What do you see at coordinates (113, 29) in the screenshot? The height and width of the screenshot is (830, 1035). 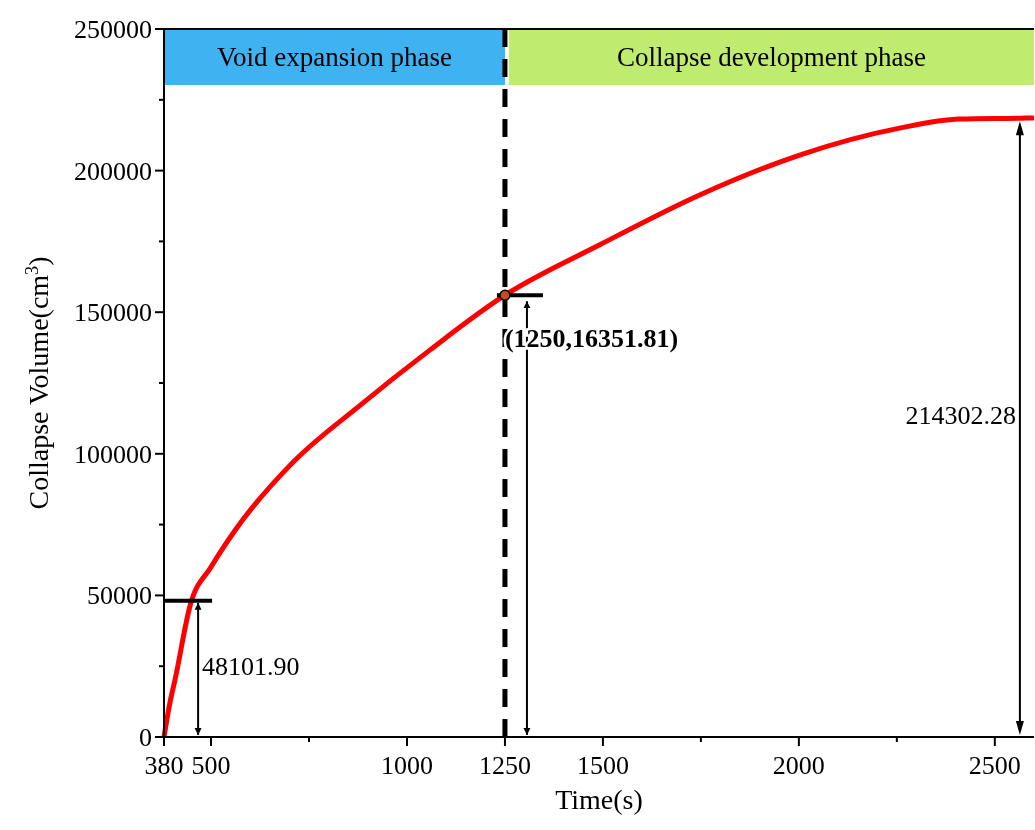 I see `y-tick-label: 250000` at bounding box center [113, 29].